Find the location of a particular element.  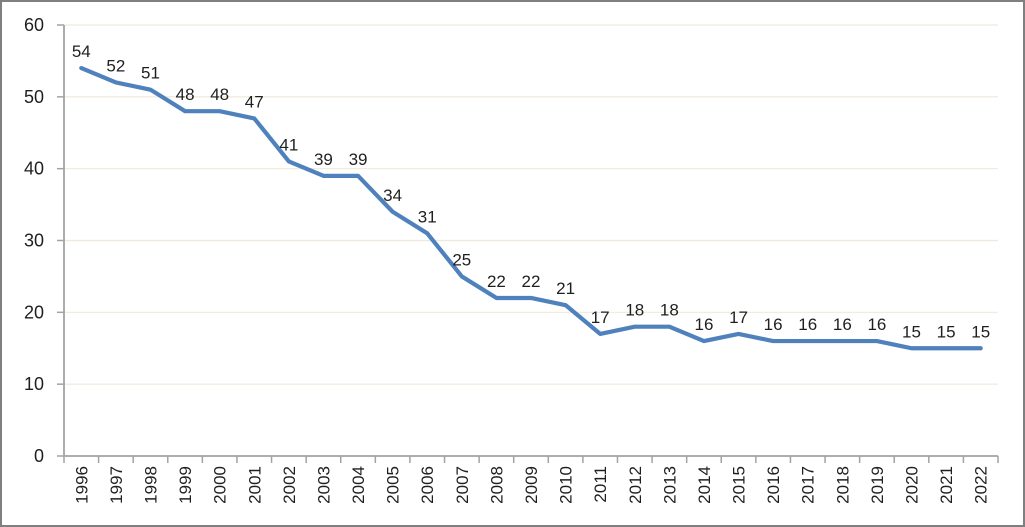

y-tick-label: 40 is located at coordinates (34, 169).